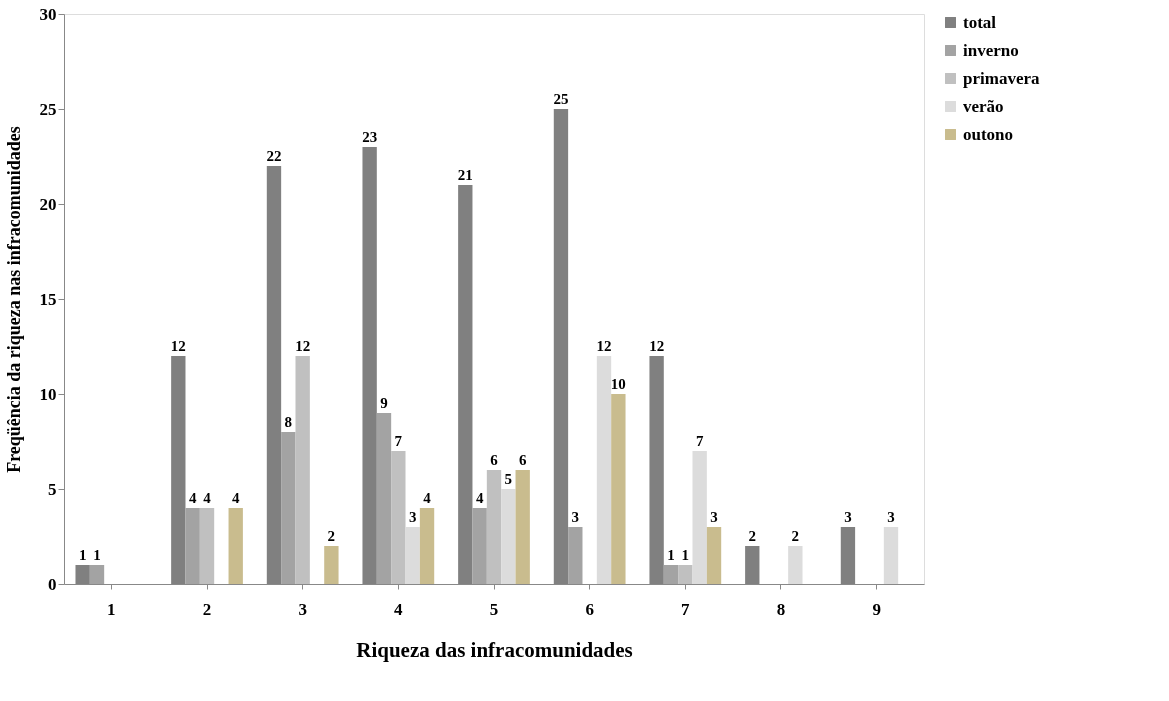 The height and width of the screenshot is (701, 1169). Describe the element at coordinates (508, 479) in the screenshot. I see `data-label: 5` at that location.